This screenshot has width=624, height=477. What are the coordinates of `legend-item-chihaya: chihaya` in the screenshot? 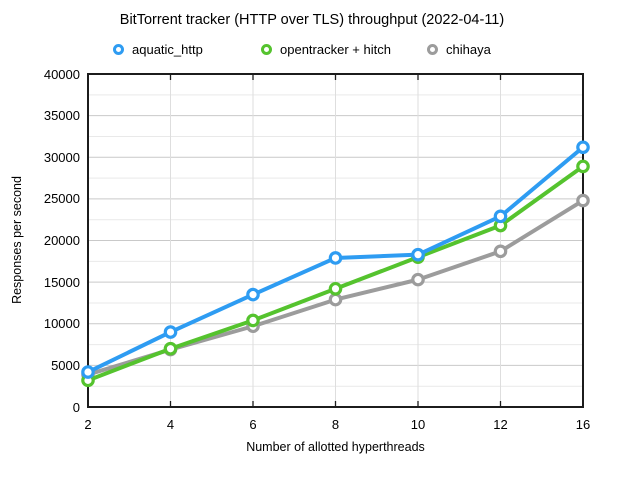 It's located at (459, 49).